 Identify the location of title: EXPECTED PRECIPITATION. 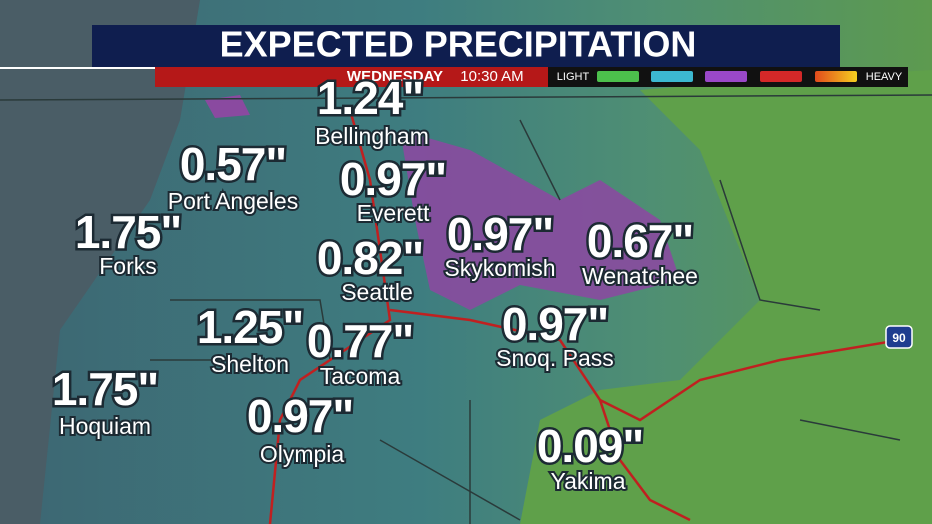
(458, 44).